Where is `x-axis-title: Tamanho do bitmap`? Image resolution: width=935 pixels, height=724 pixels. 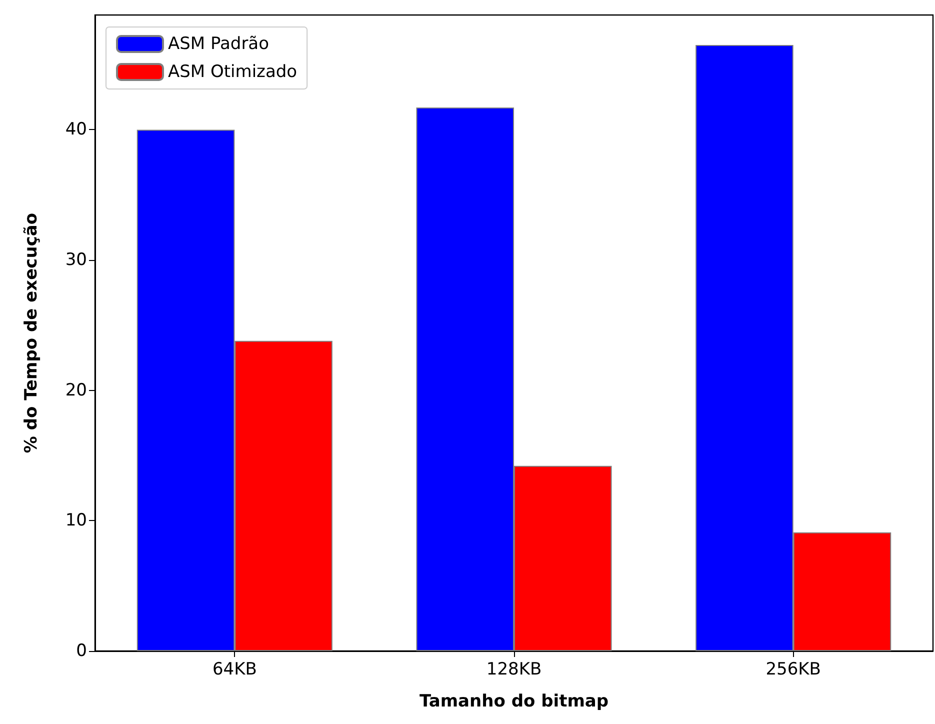 x-axis-title: Tamanho do bitmap is located at coordinates (514, 702).